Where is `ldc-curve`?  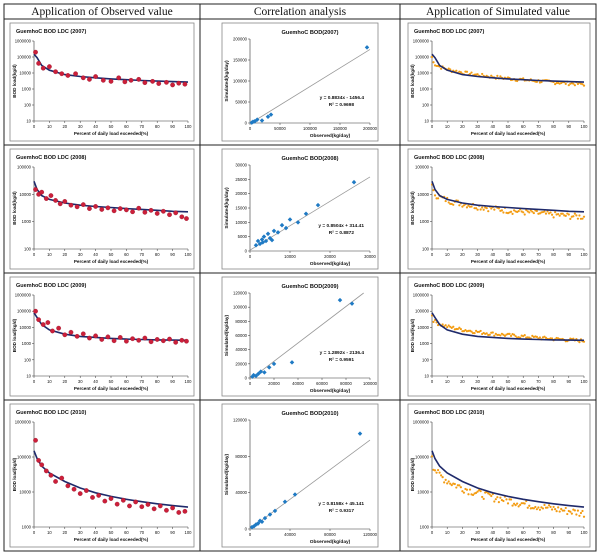
ldc-curve is located at coordinates (508, 197).